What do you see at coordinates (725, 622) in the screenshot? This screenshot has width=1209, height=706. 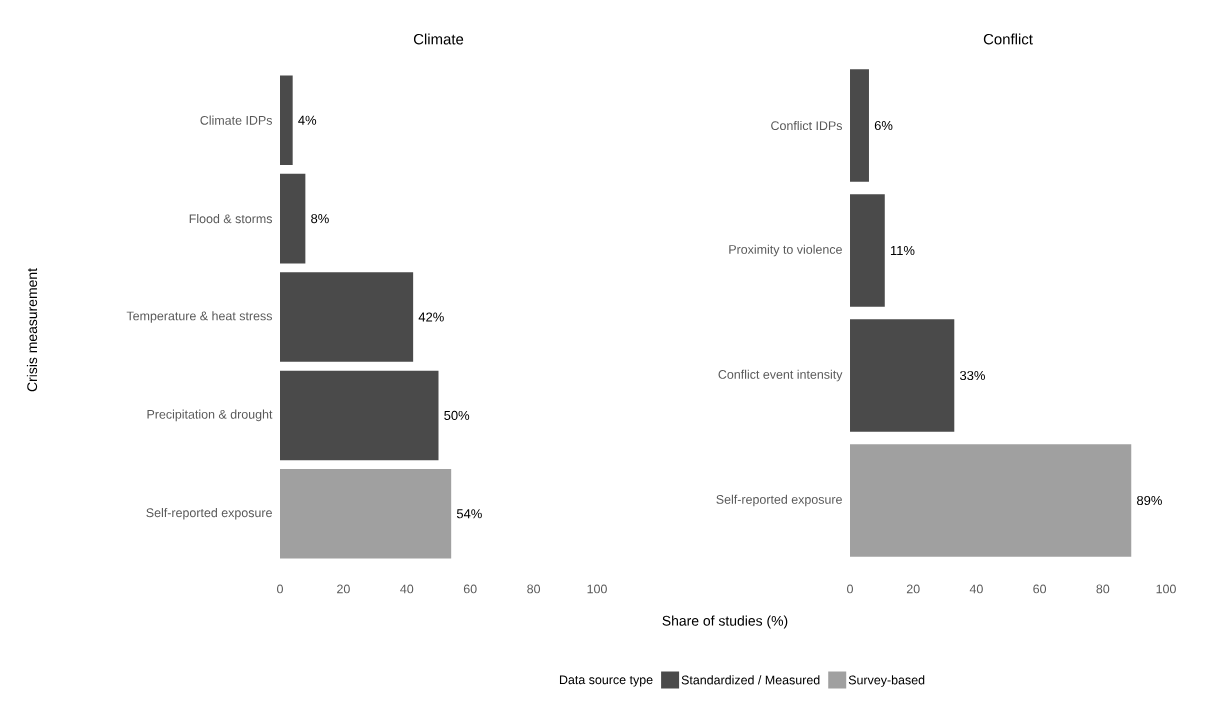 I see `x-axis-title: Share of studies (%)` at bounding box center [725, 622].